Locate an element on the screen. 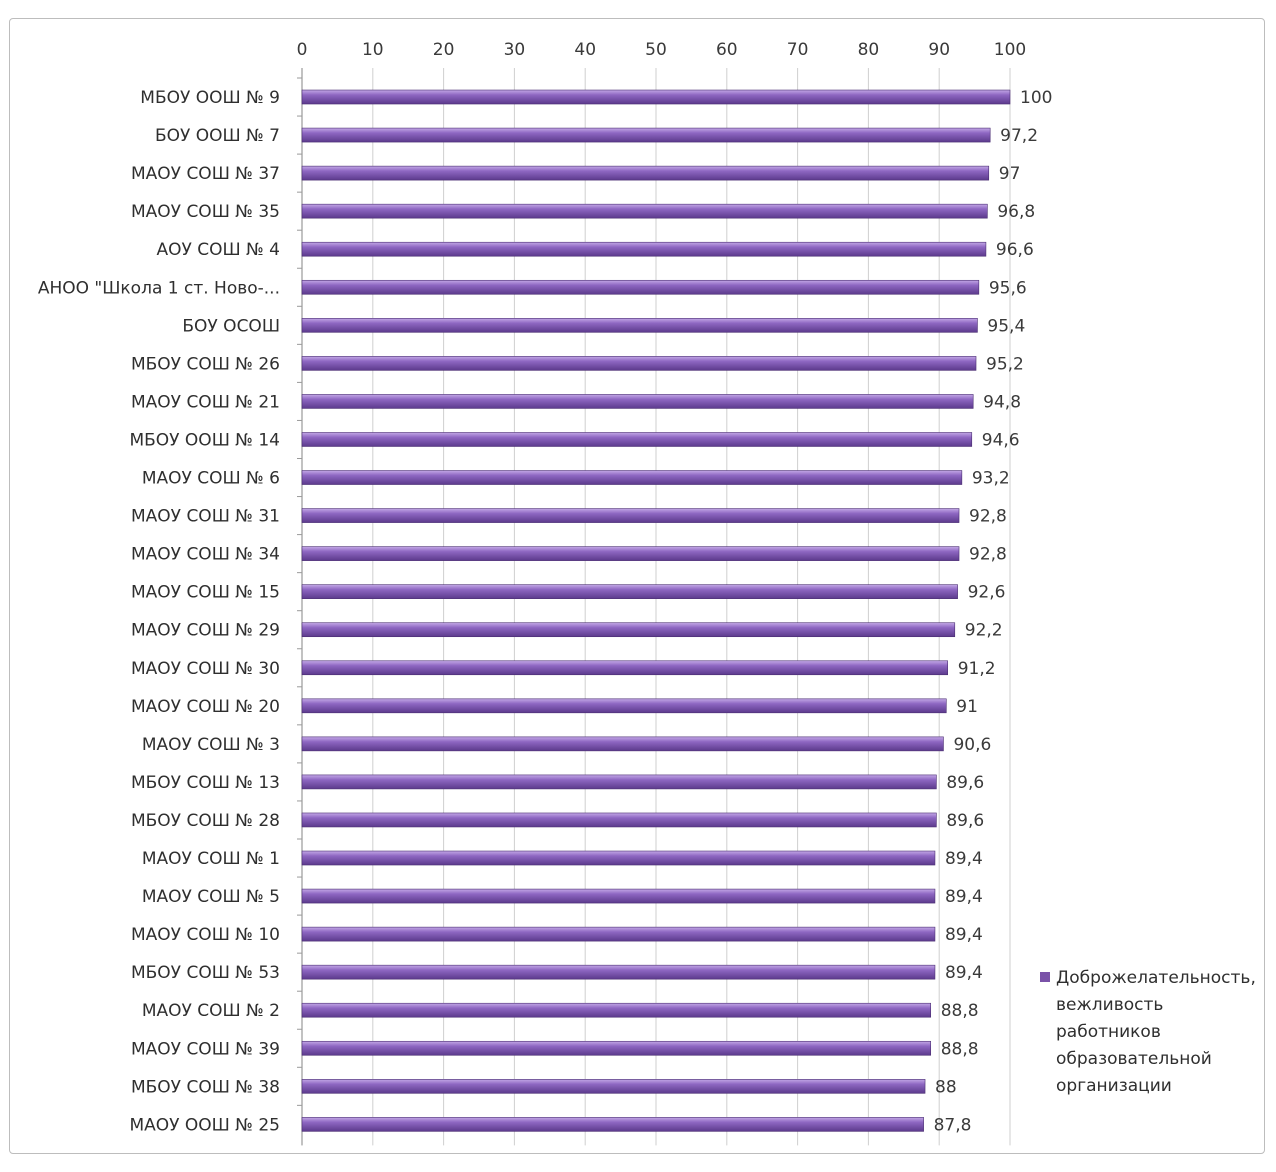  legend-label: работников is located at coordinates (1108, 1032).